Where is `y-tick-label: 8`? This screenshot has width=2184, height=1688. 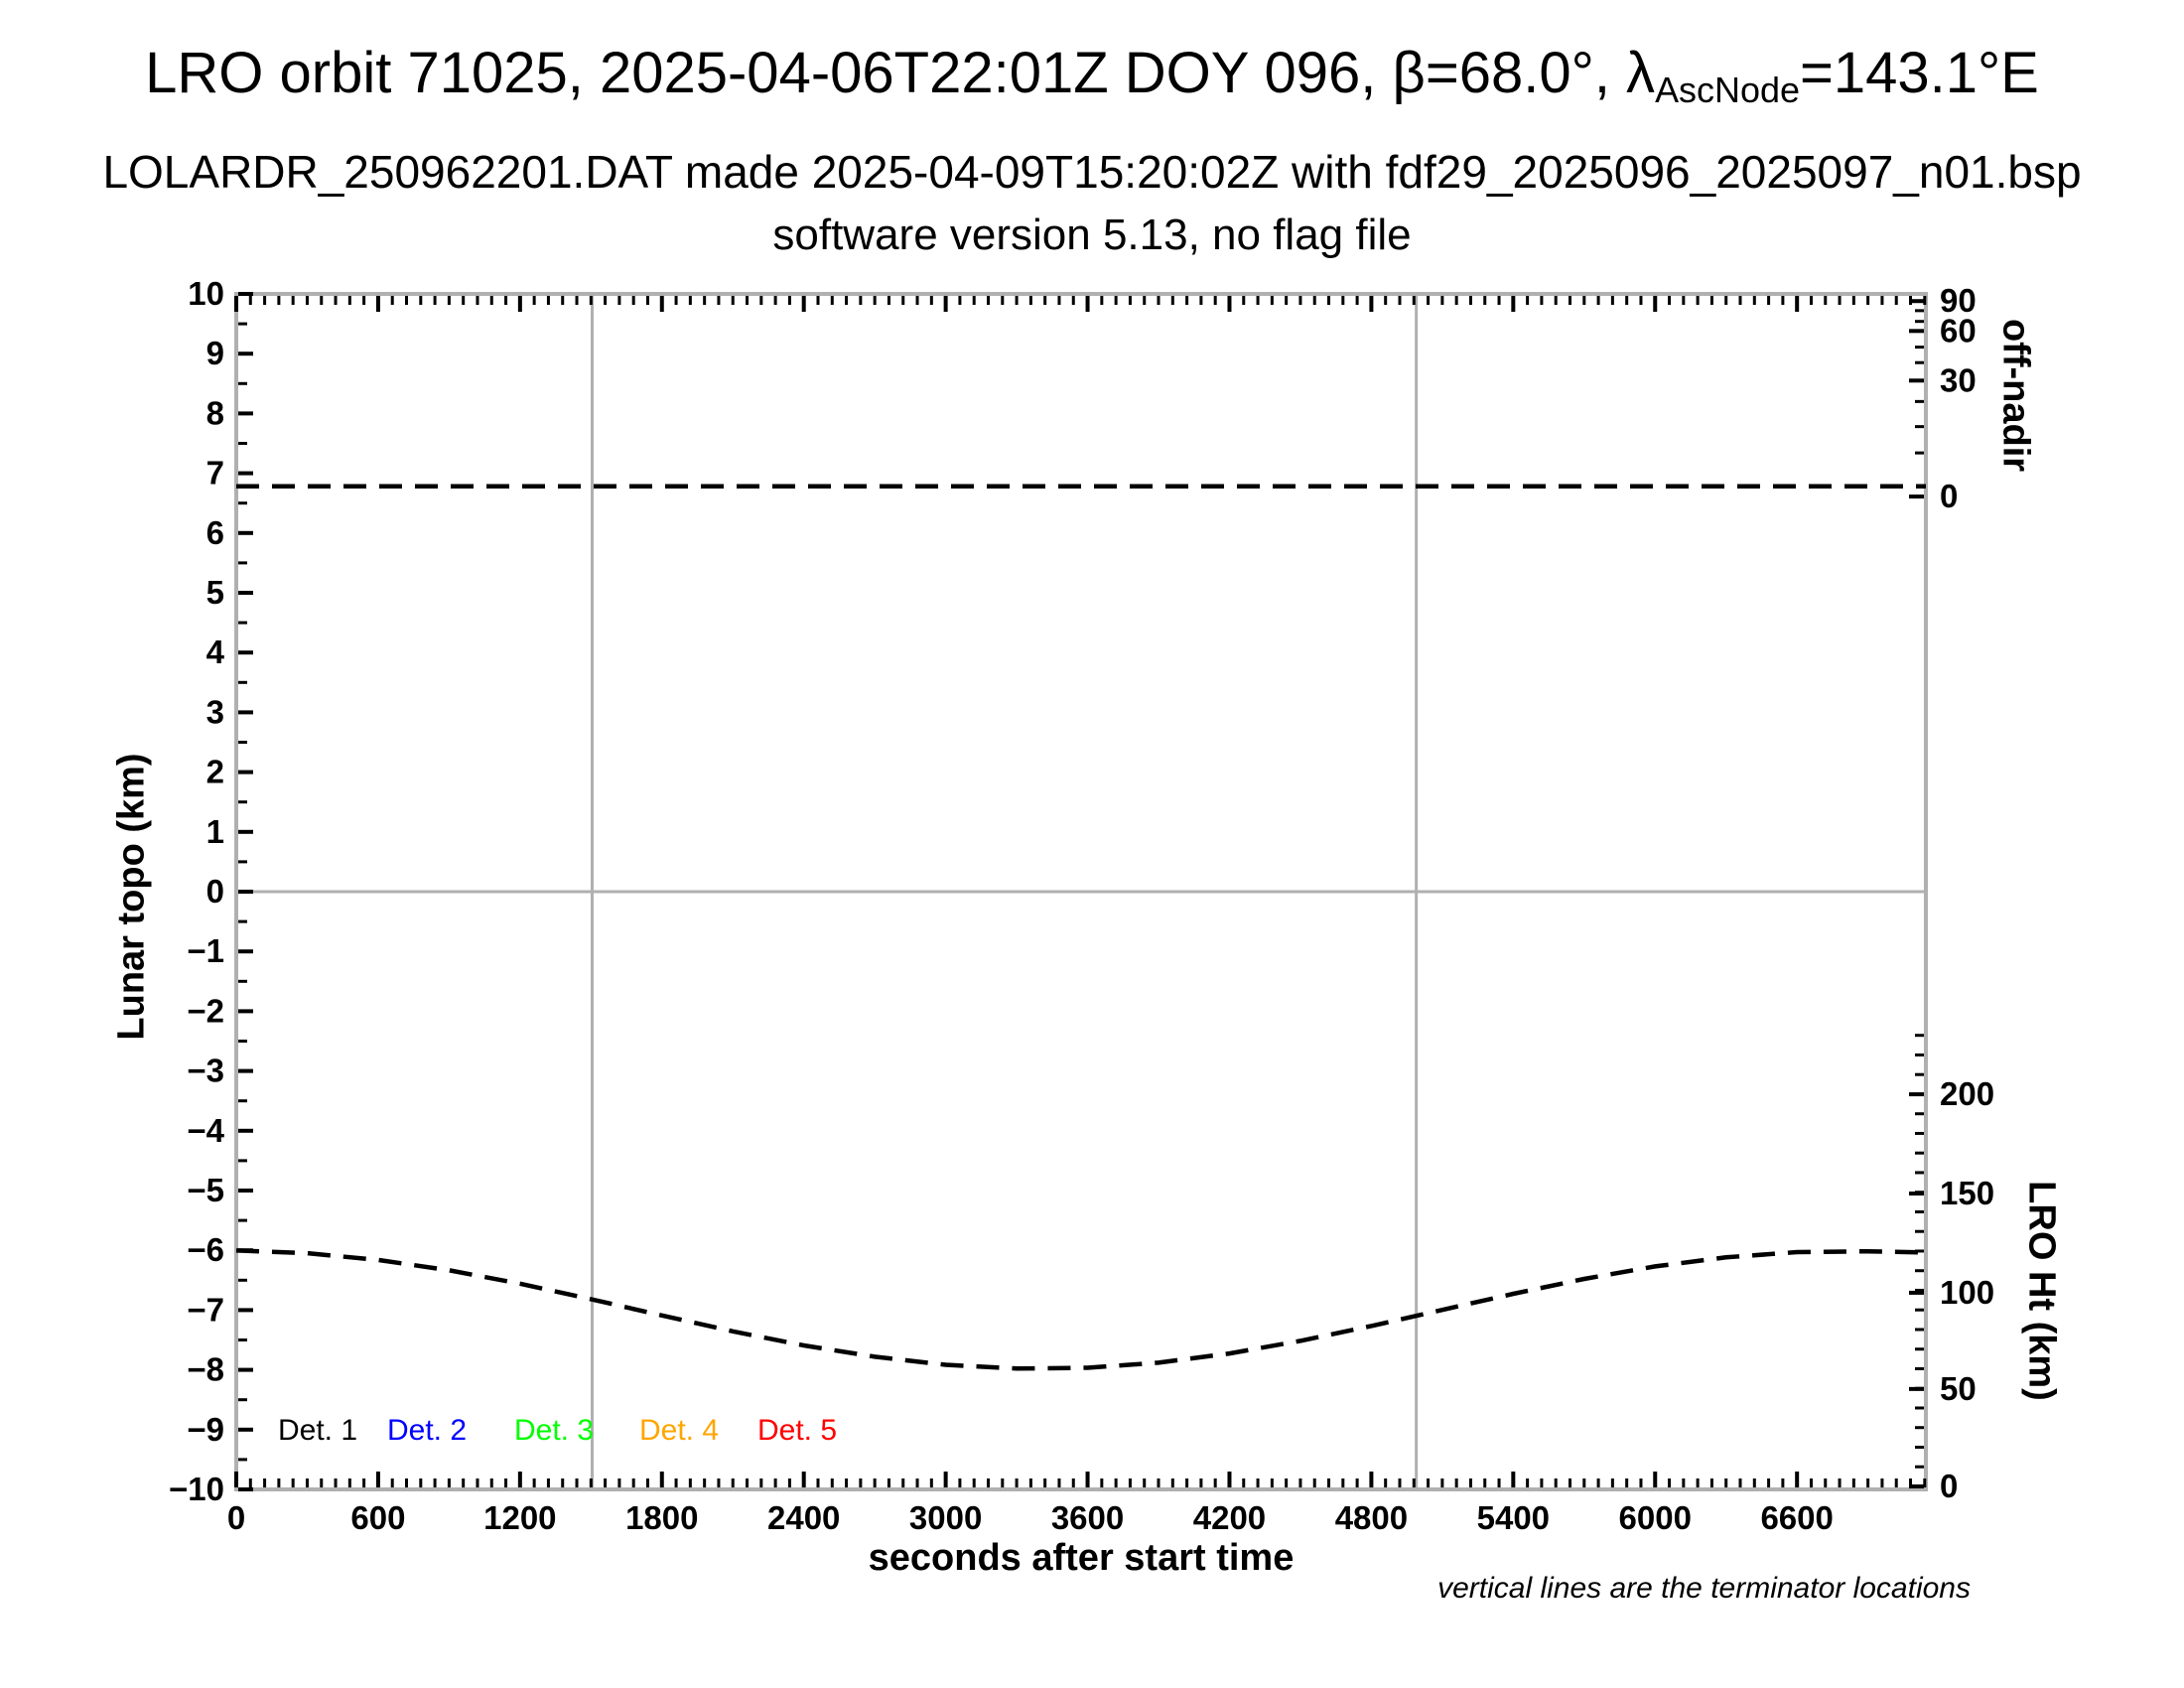 y-tick-label: 8 is located at coordinates (215, 412).